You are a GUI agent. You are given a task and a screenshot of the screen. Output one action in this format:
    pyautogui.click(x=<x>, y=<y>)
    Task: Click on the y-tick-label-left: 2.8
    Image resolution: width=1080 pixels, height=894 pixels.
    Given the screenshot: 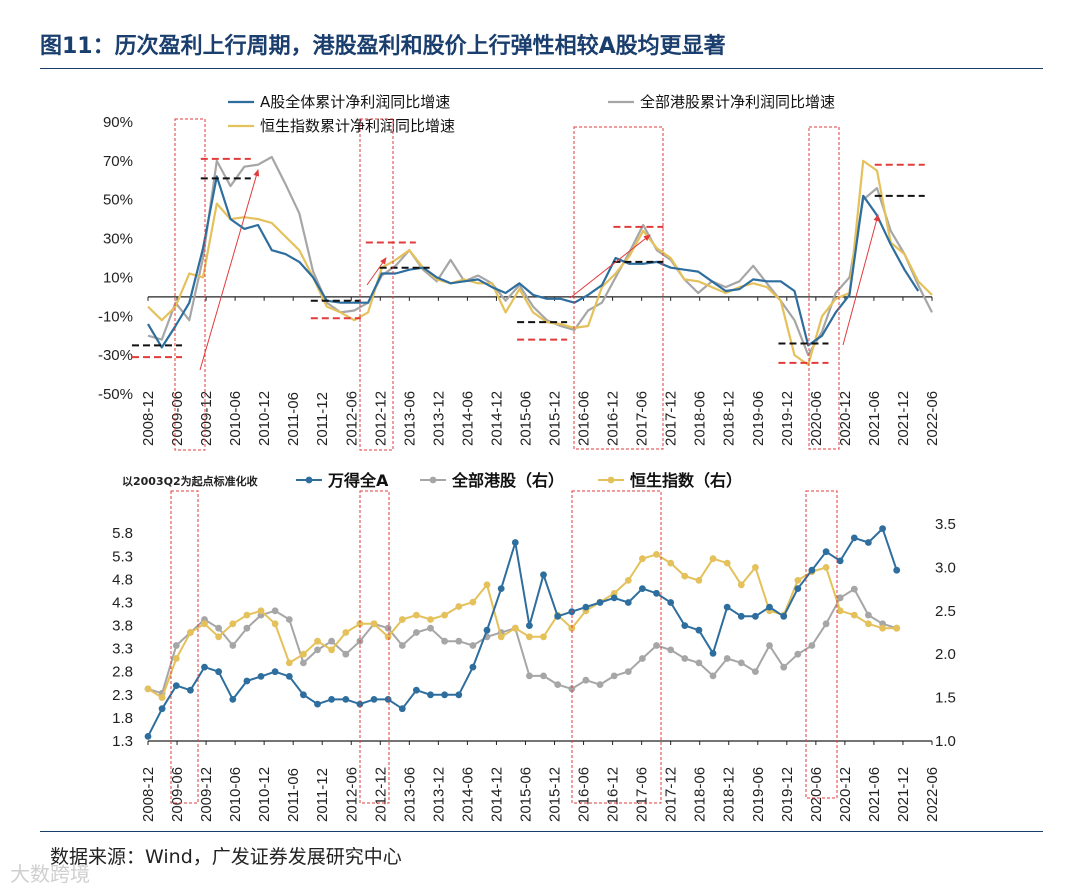 What is the action you would take?
    pyautogui.click(x=122, y=672)
    